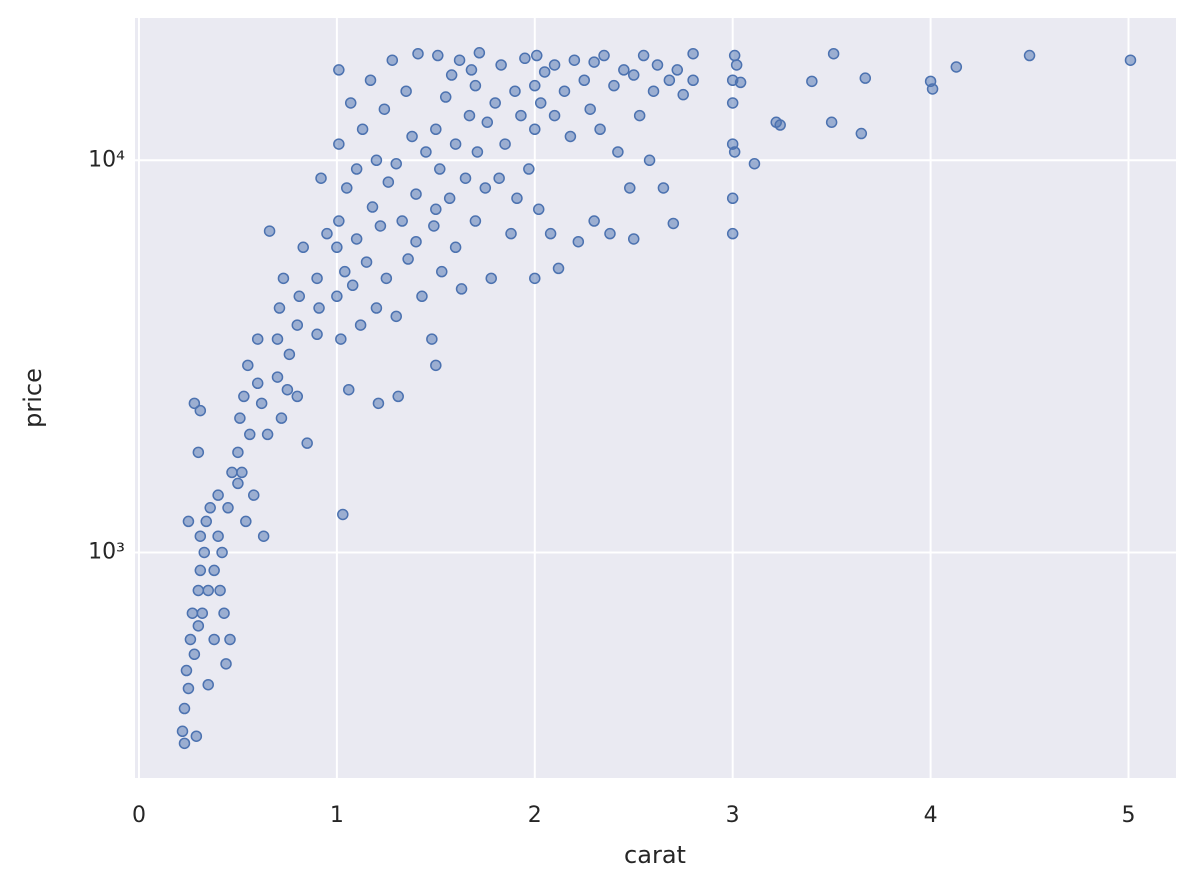 The width and height of the screenshot is (1198, 894). What do you see at coordinates (535, 815) in the screenshot?
I see `x-tick-label: 2` at bounding box center [535, 815].